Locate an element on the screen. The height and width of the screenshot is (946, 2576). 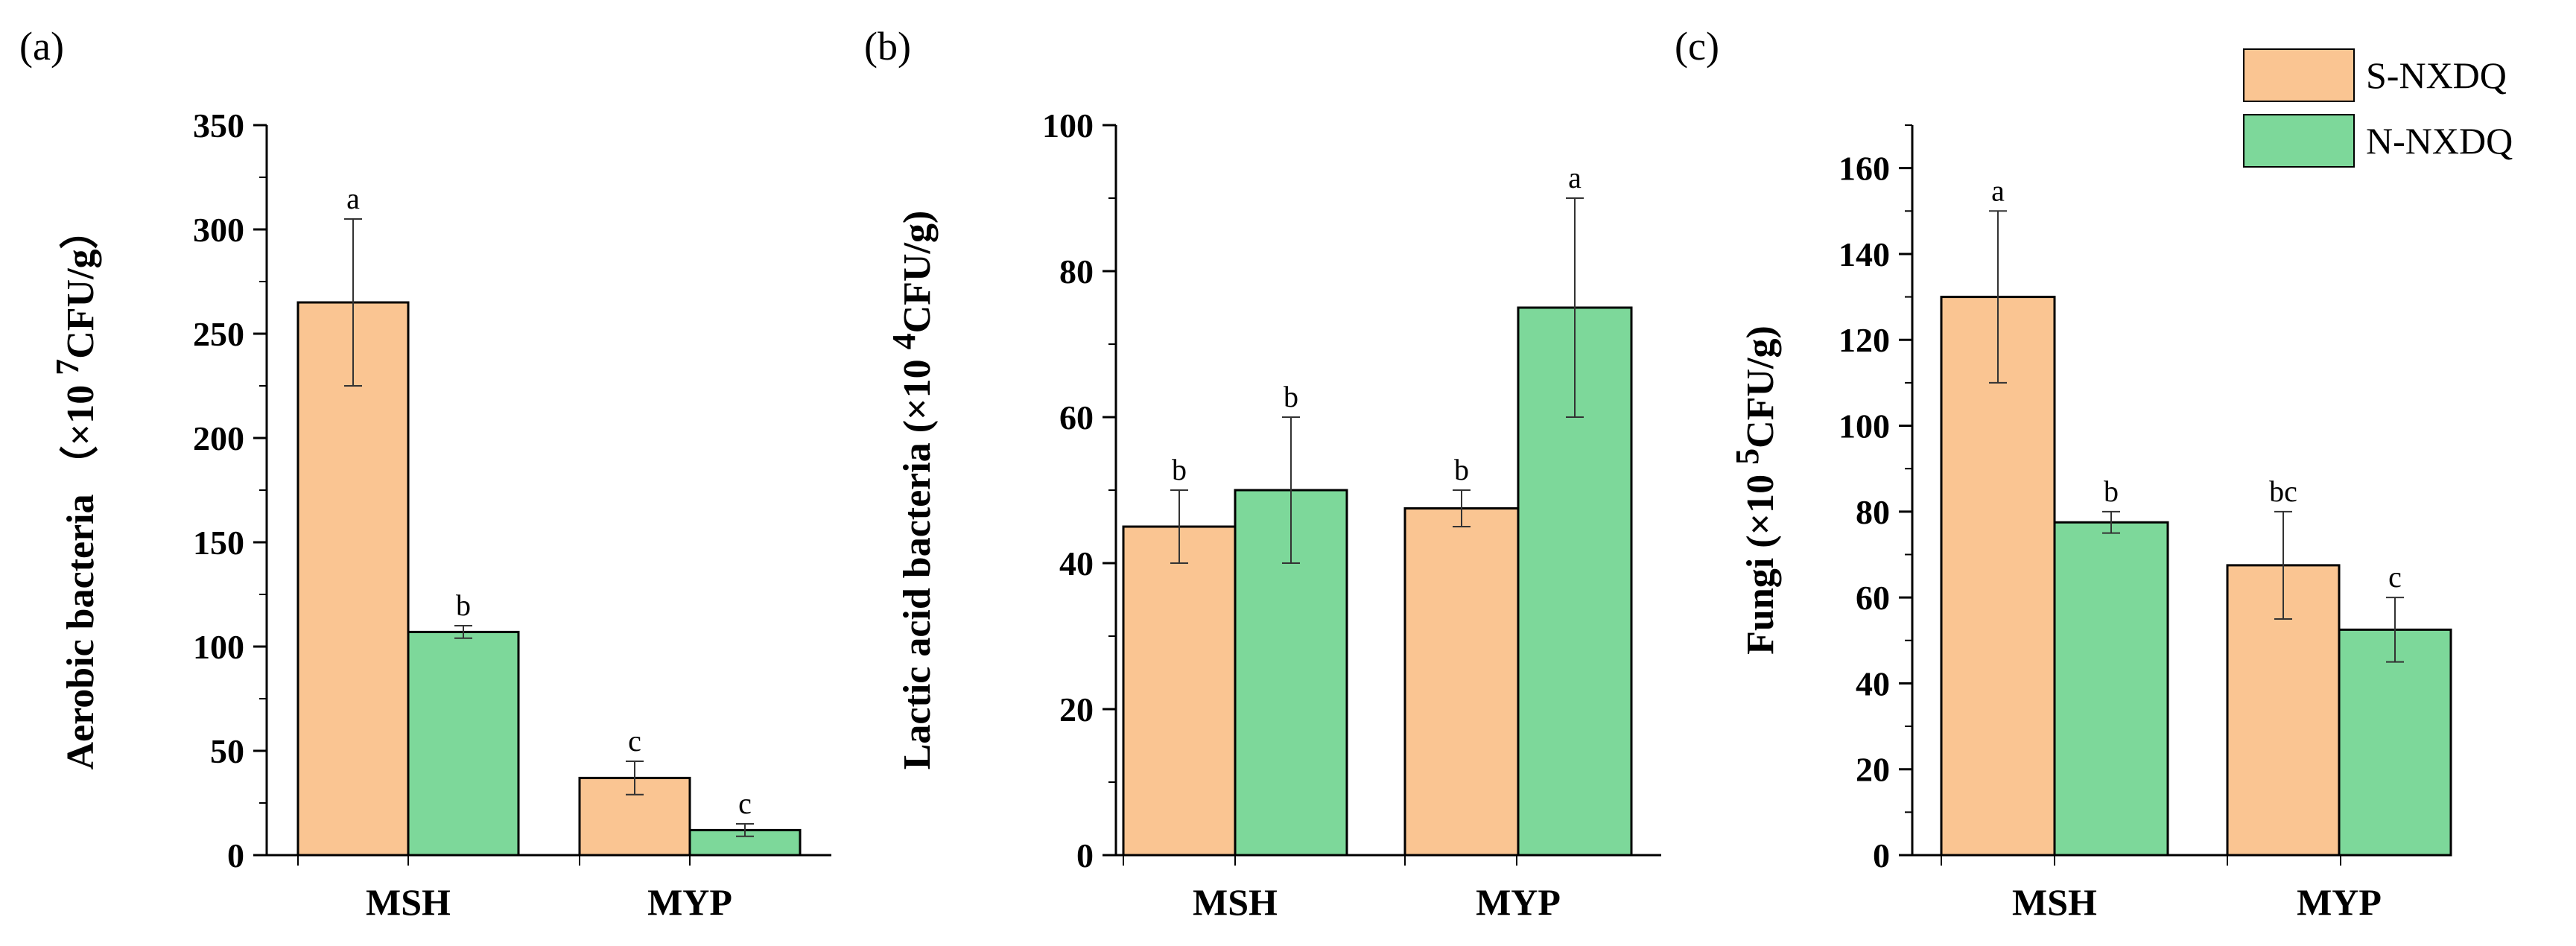
y-axis-title-unit: CFU/g） is located at coordinates (80, 284).